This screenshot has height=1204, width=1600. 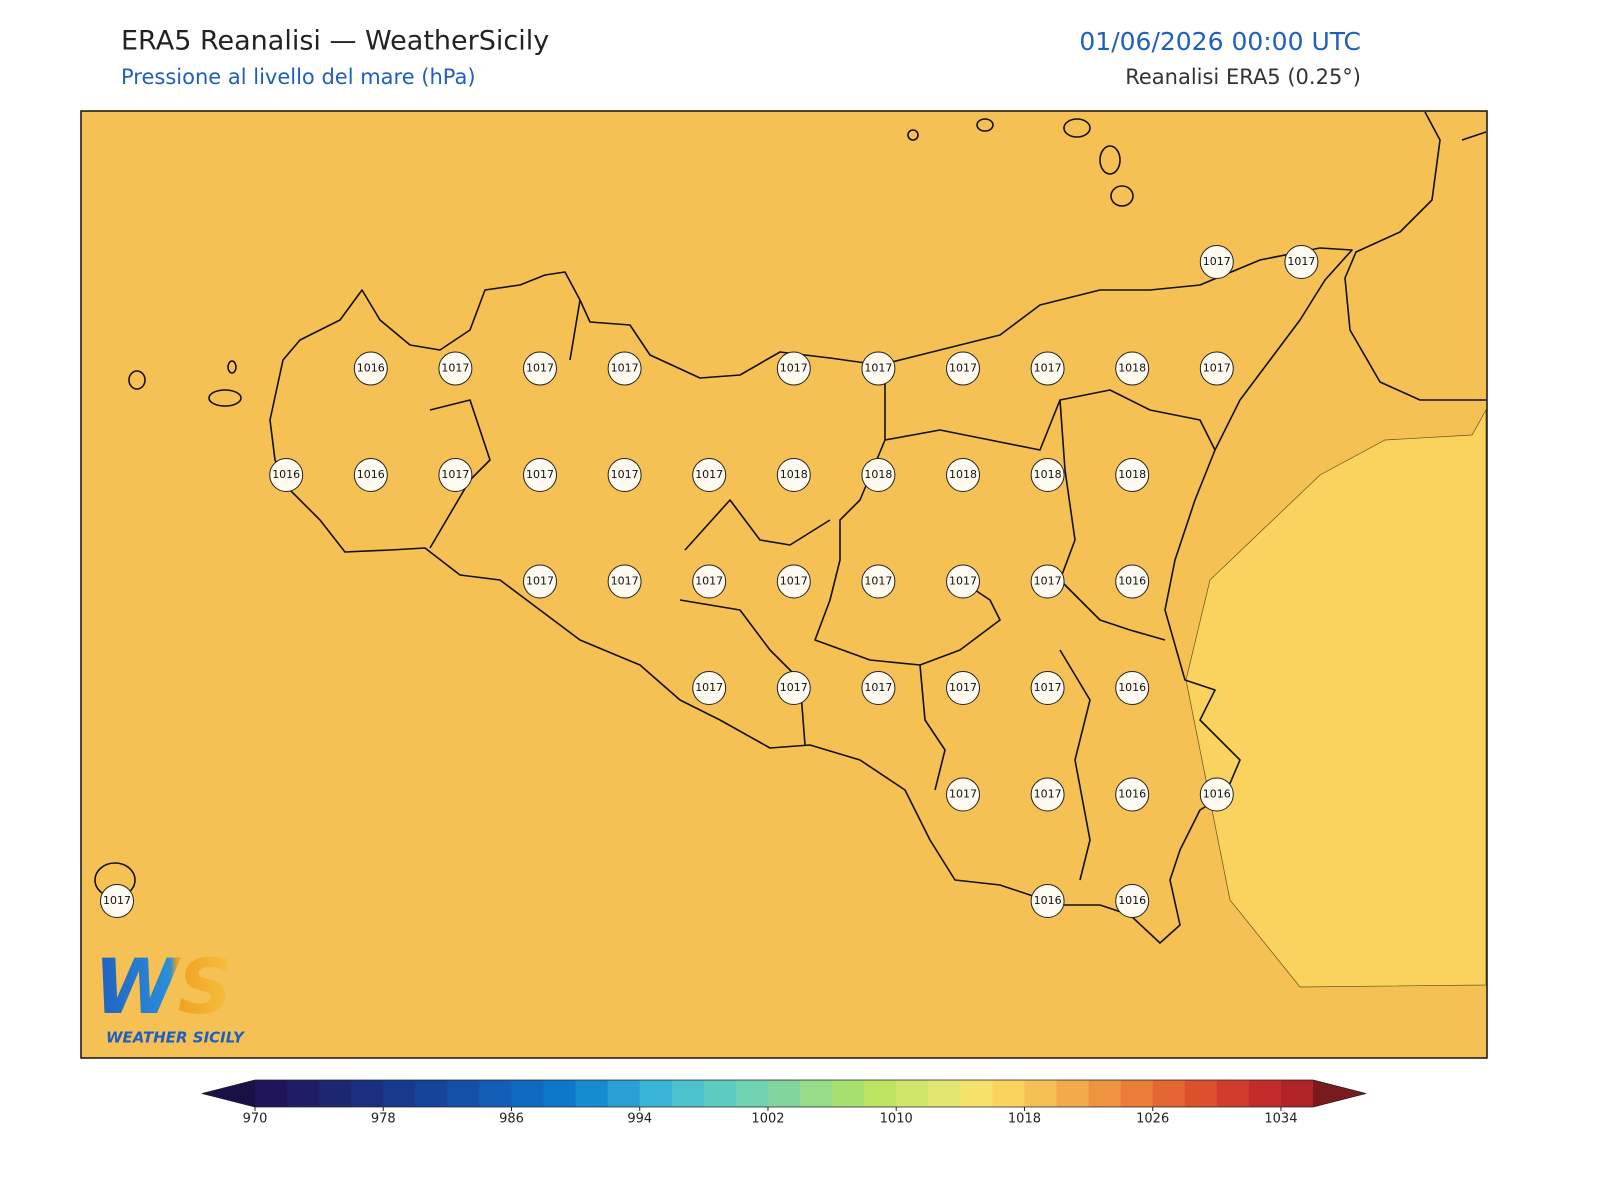 What do you see at coordinates (176, 1038) in the screenshot?
I see `logo-name: WEATHER SICILY` at bounding box center [176, 1038].